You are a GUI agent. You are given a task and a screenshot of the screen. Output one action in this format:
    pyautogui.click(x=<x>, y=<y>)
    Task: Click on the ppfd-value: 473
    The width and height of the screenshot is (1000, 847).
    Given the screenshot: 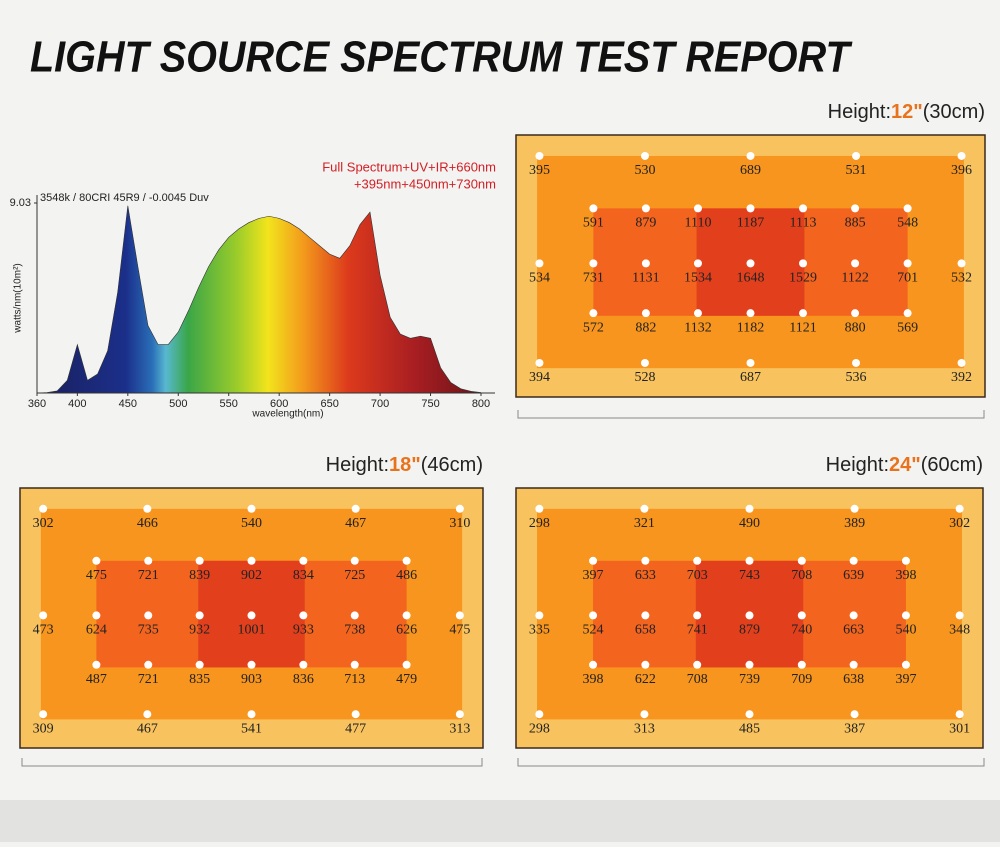 What is the action you would take?
    pyautogui.click(x=43, y=630)
    